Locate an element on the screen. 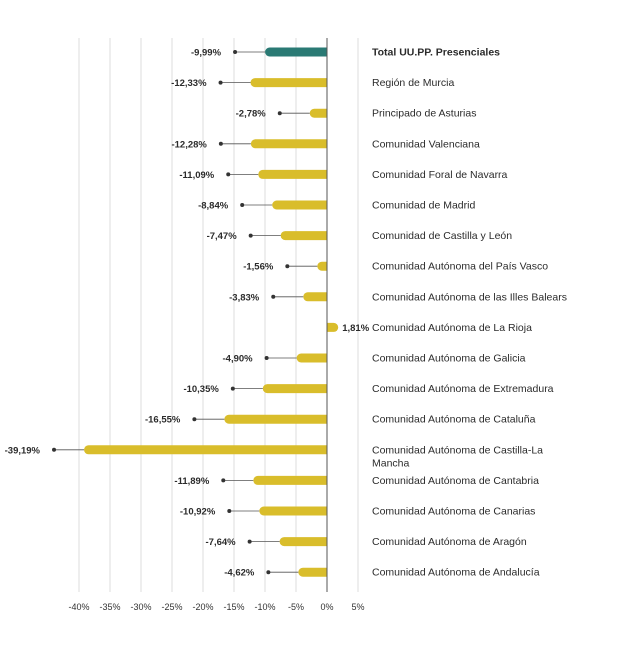  value-label: -12,28% is located at coordinates (189, 144).